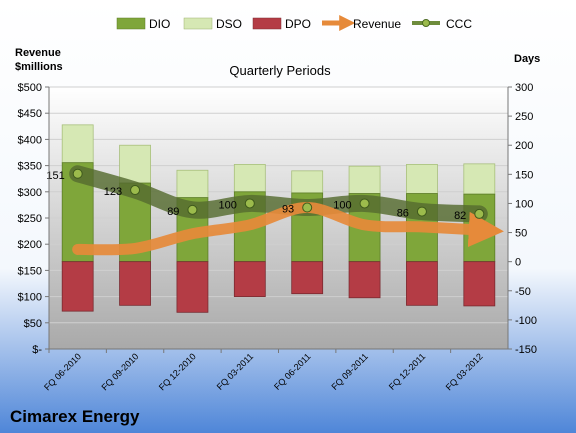 The image size is (576, 433). I want to click on right-tick-label: 50, so click(521, 234).